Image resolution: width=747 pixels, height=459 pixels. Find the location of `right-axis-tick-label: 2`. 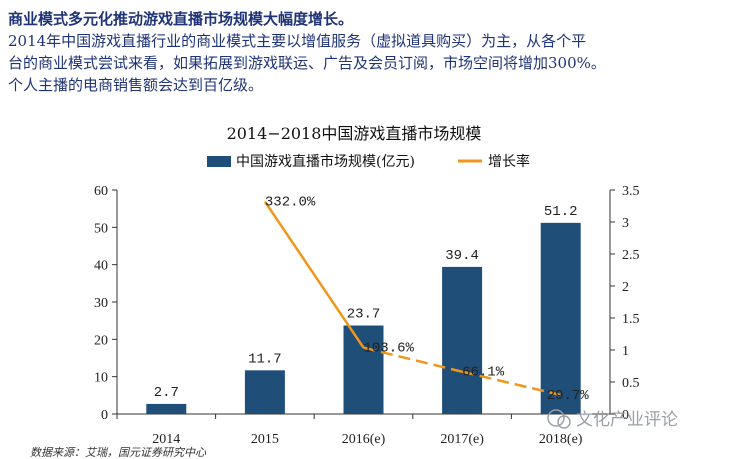

right-axis-tick-label: 2 is located at coordinates (625, 287).